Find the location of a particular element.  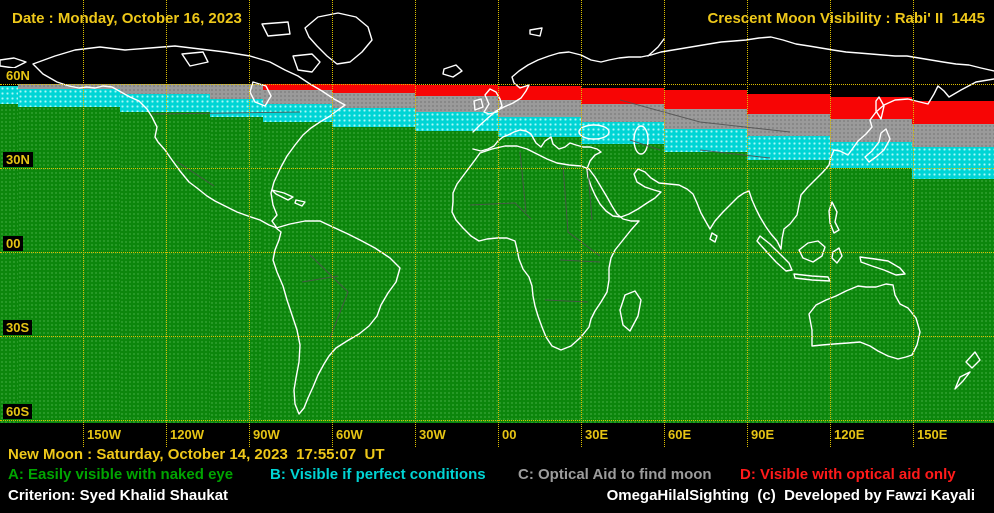

lon-tick-label: 150E is located at coordinates (932, 434).